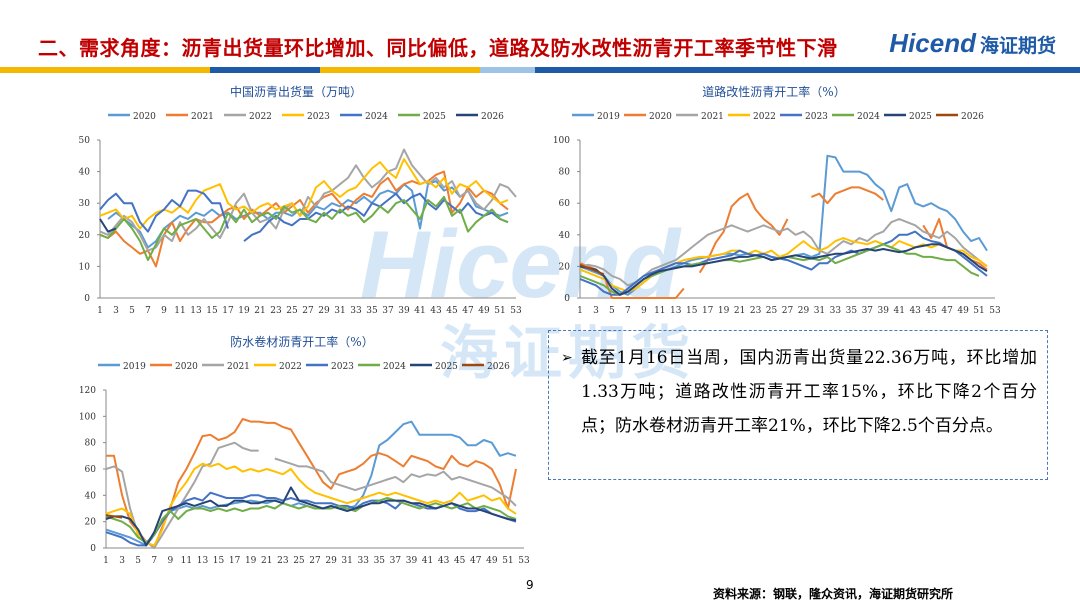 The width and height of the screenshot is (1080, 607). Describe the element at coordinates (85, 267) in the screenshot. I see `y-tick-label: 10` at that location.